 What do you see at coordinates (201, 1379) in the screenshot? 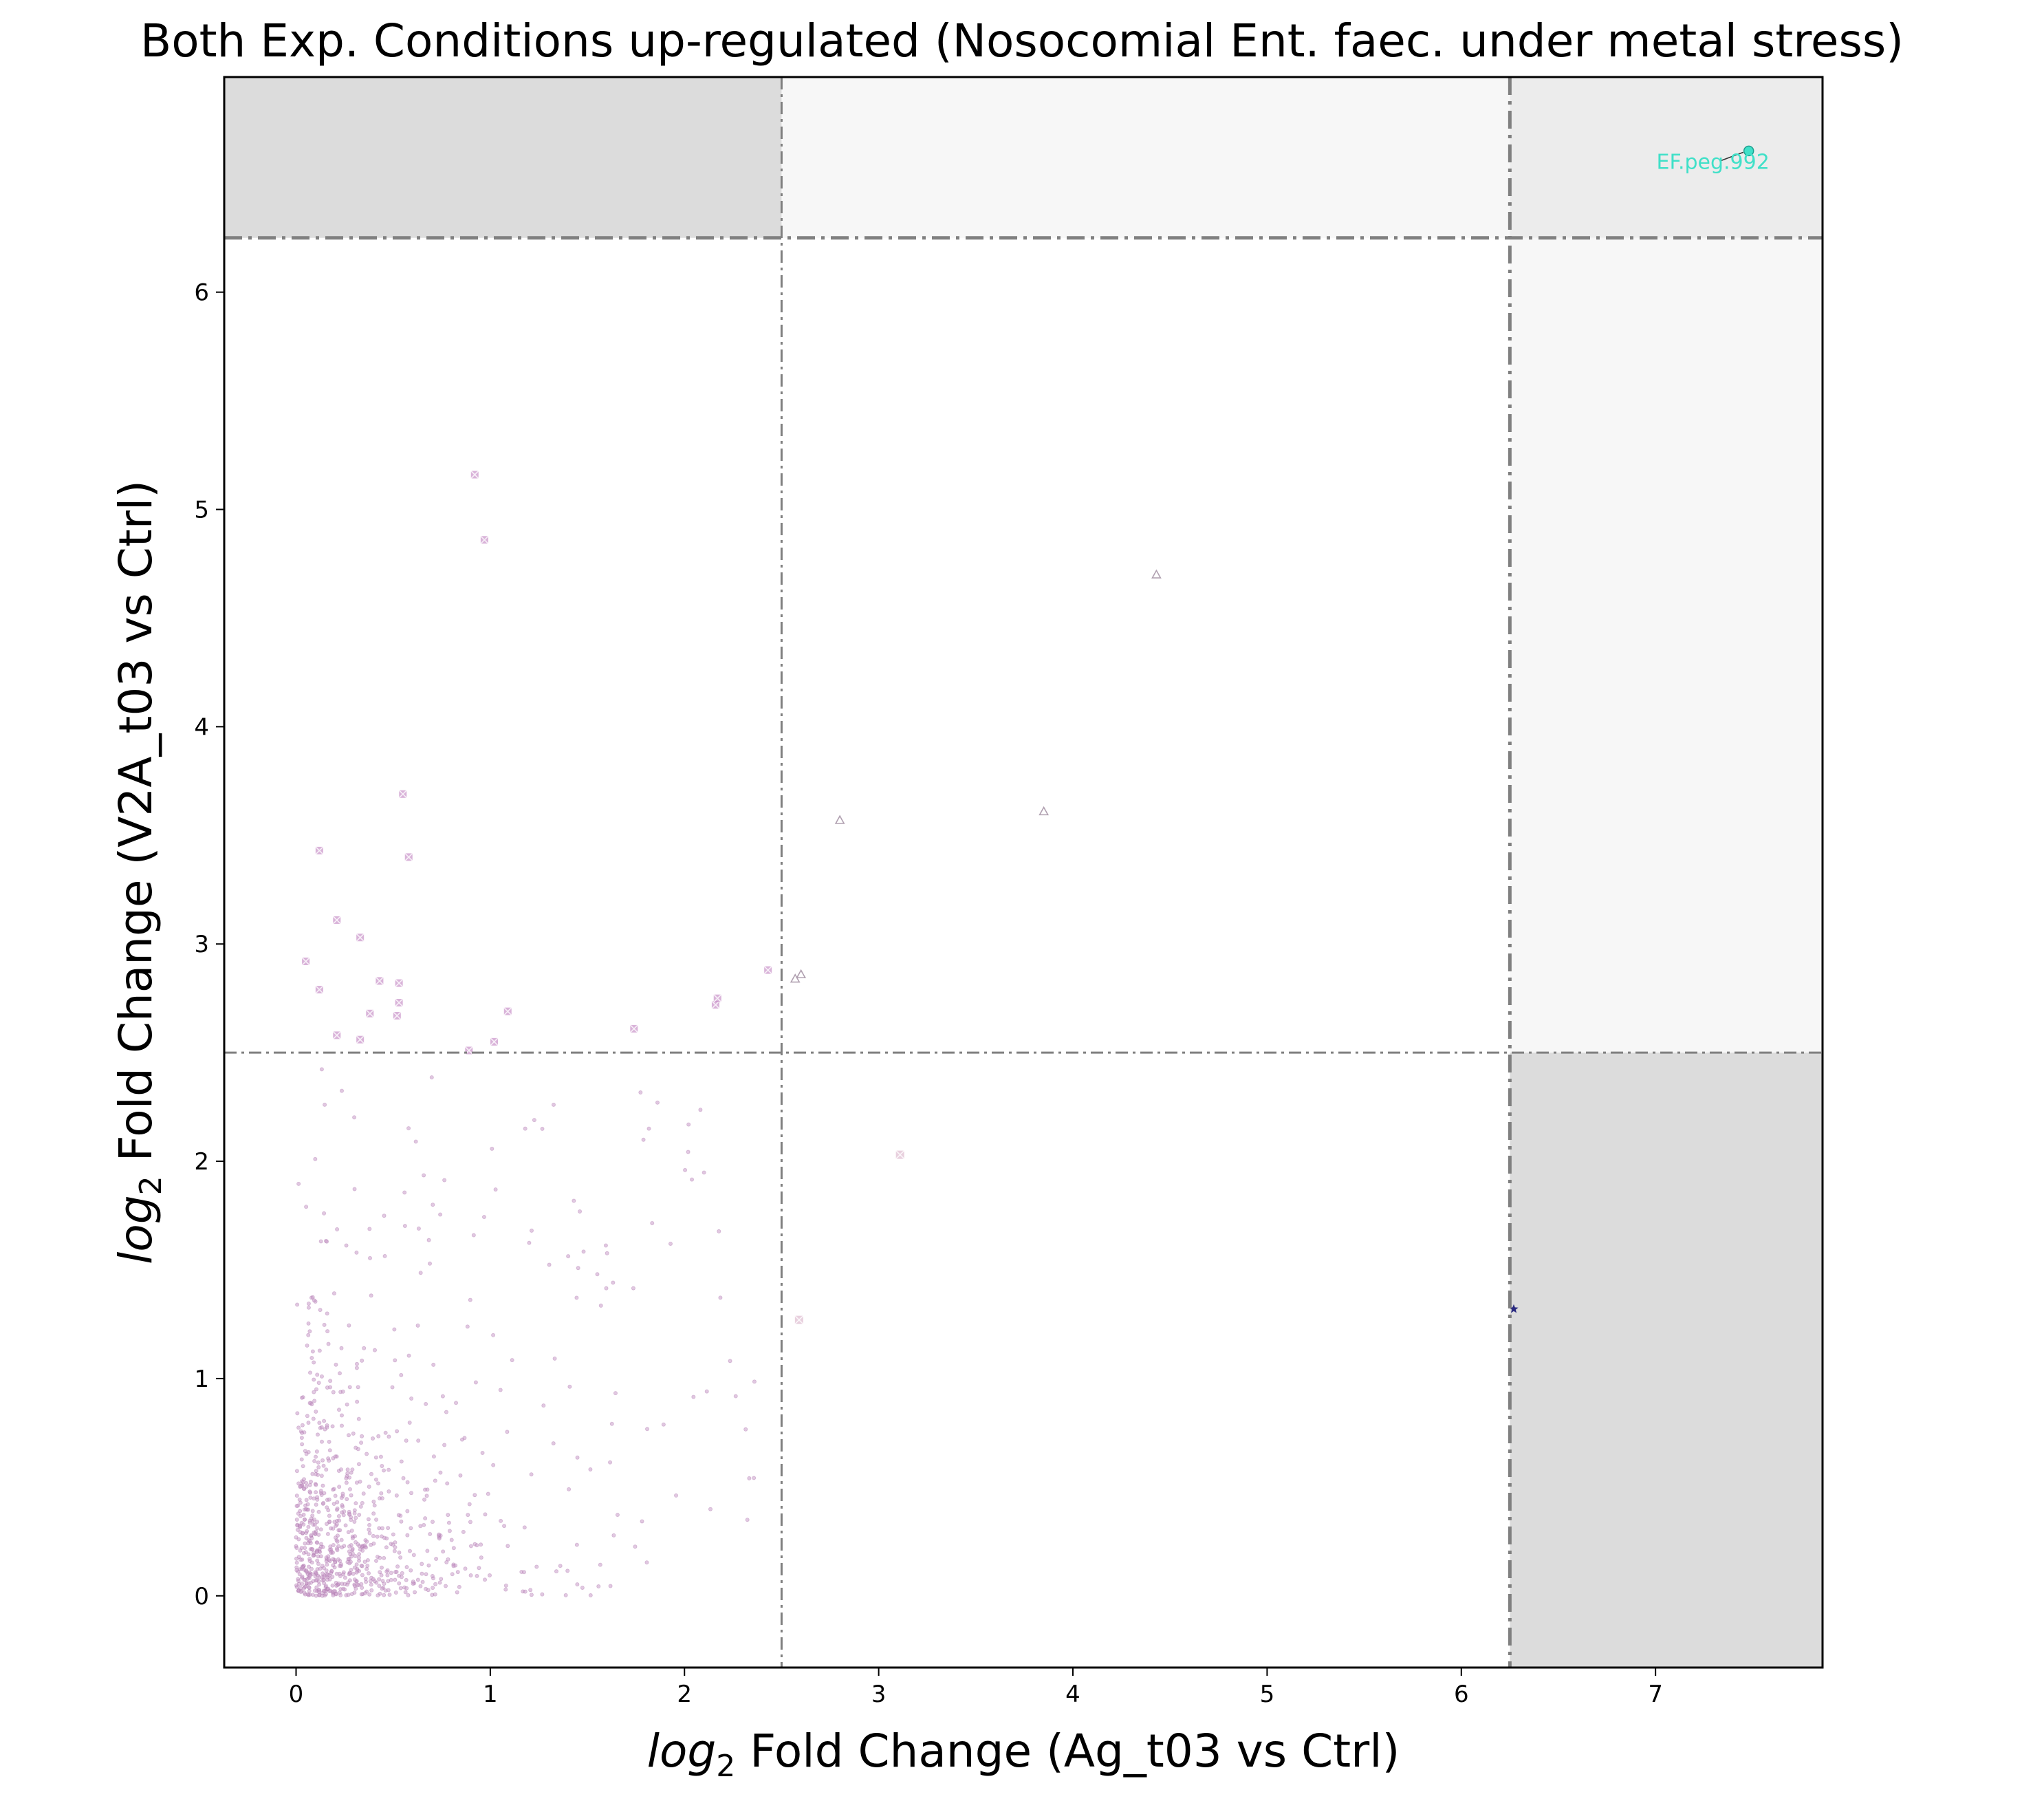
I see `y-tick-label: 1` at bounding box center [201, 1379].